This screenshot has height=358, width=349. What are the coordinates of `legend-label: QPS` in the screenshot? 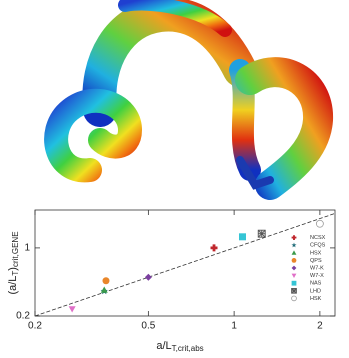 It's located at (316, 261).